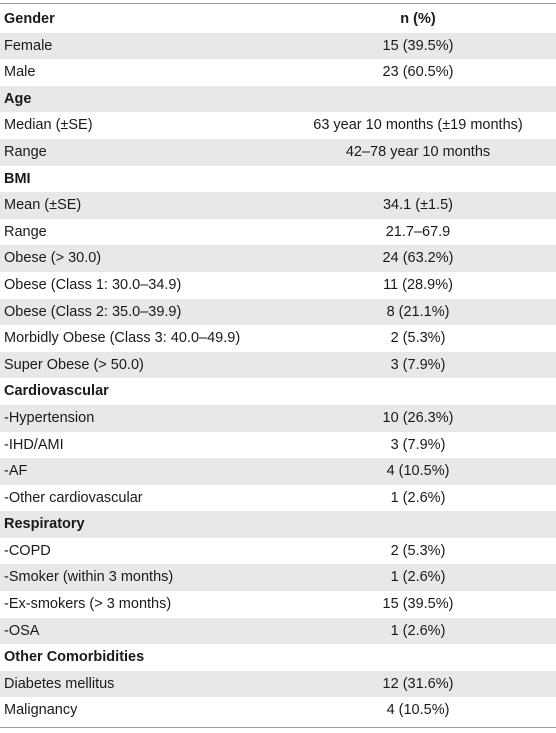 This screenshot has height=733, width=556. I want to click on row-label: Morbidly Obese (Class 3: 40.0–49.9), so click(122, 338).